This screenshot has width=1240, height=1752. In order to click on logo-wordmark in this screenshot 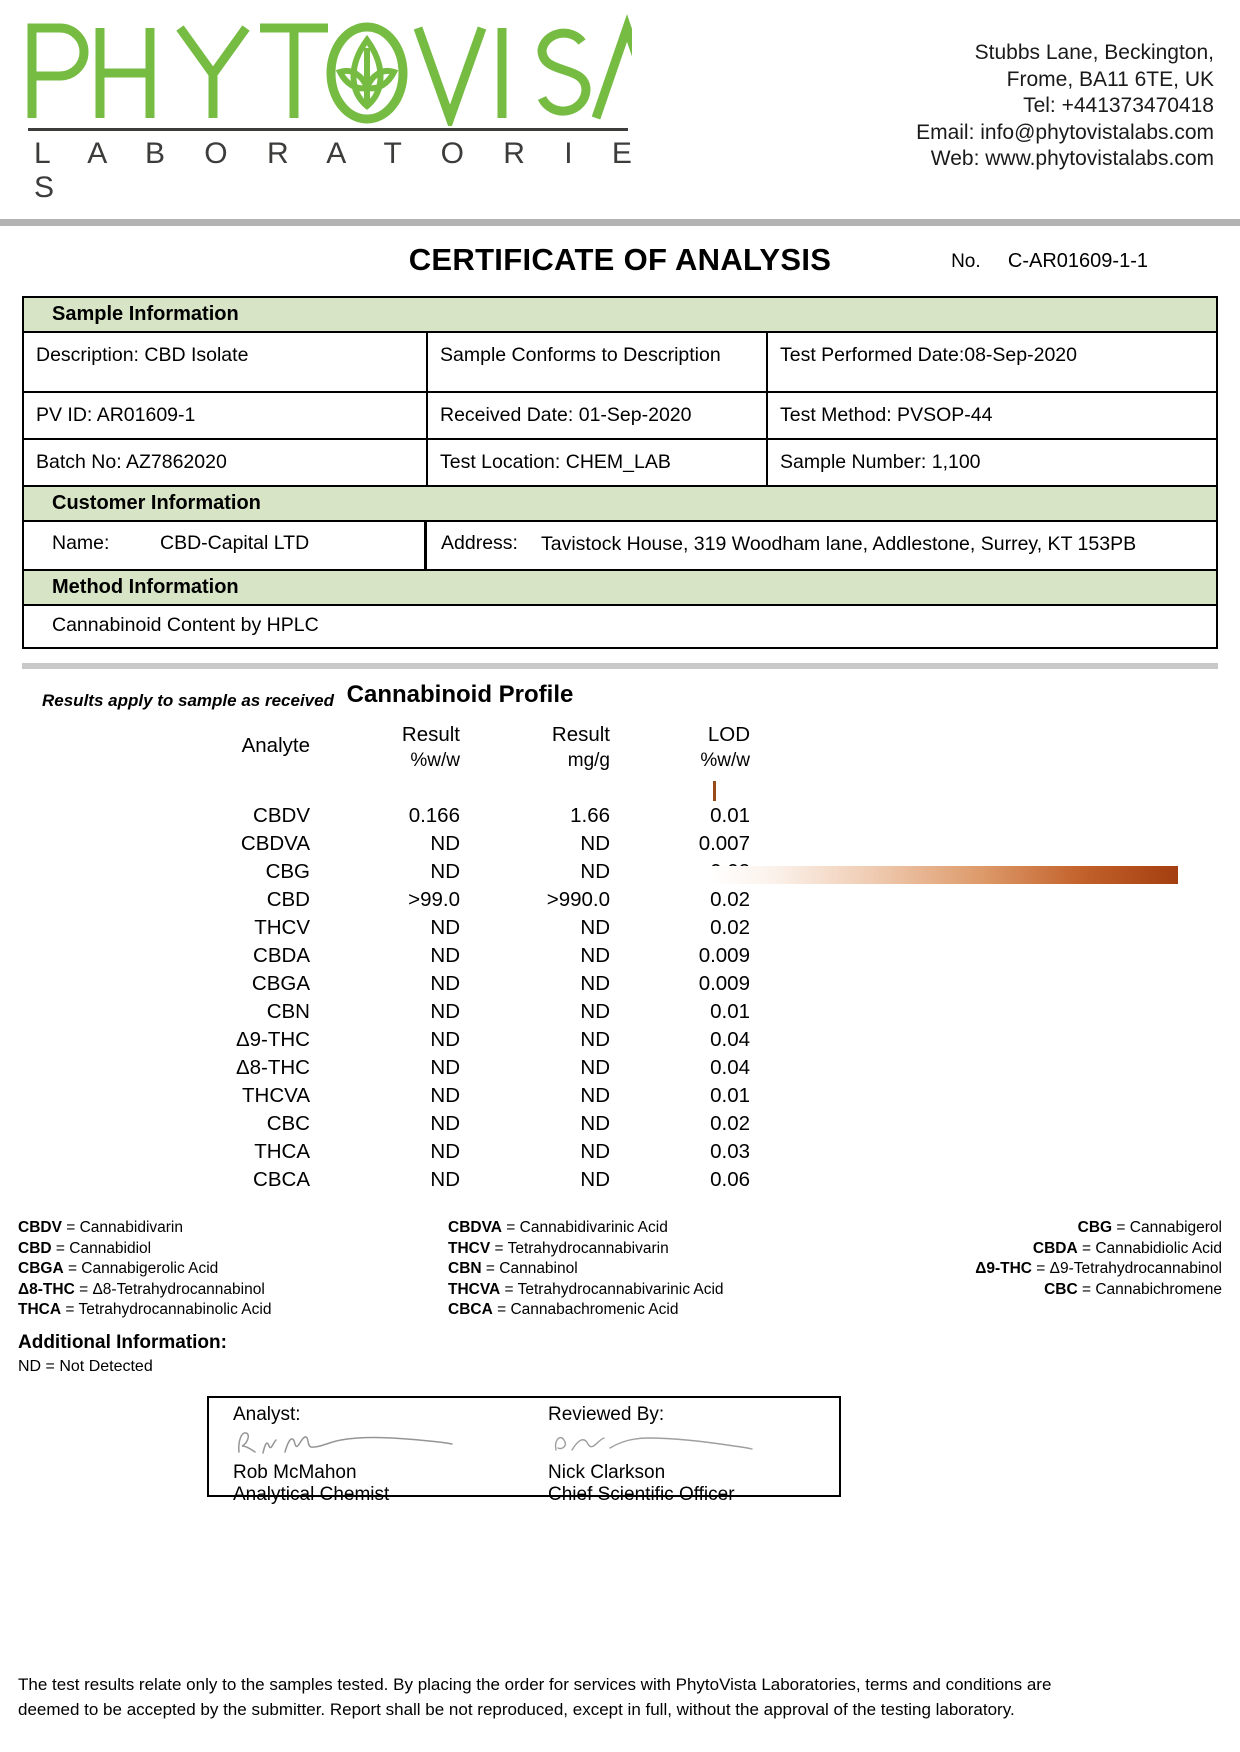, I will do `click(342, 70)`.